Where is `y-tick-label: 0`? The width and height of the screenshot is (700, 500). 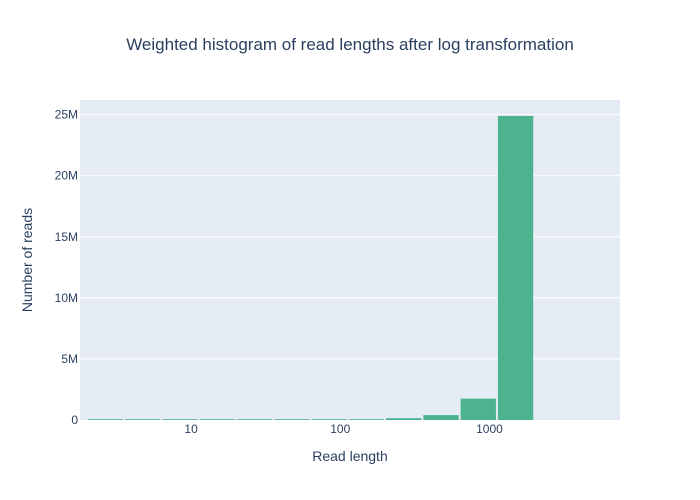 y-tick-label: 0 is located at coordinates (74, 420).